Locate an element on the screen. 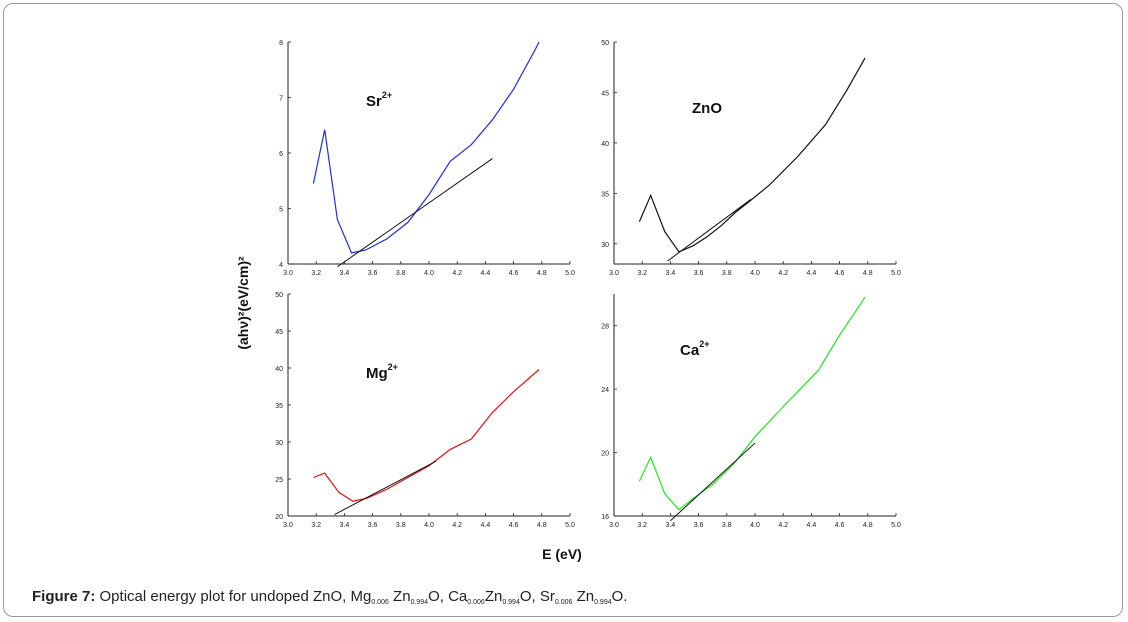  panel-label-text: Mg is located at coordinates (377, 373).